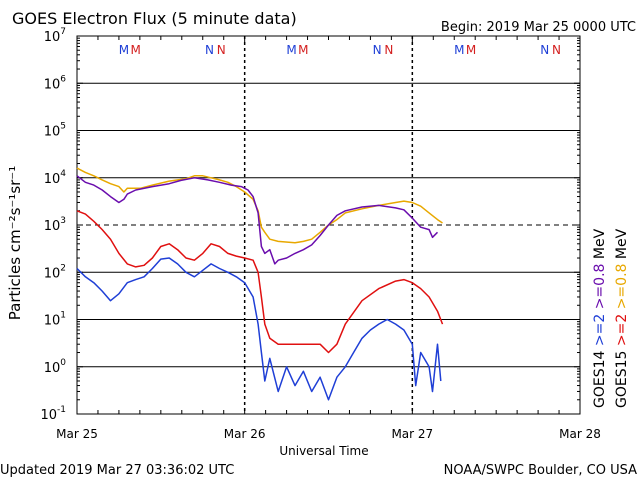 The width and height of the screenshot is (640, 480). I want to click on x-tick-label: Mar 27, so click(412, 434).